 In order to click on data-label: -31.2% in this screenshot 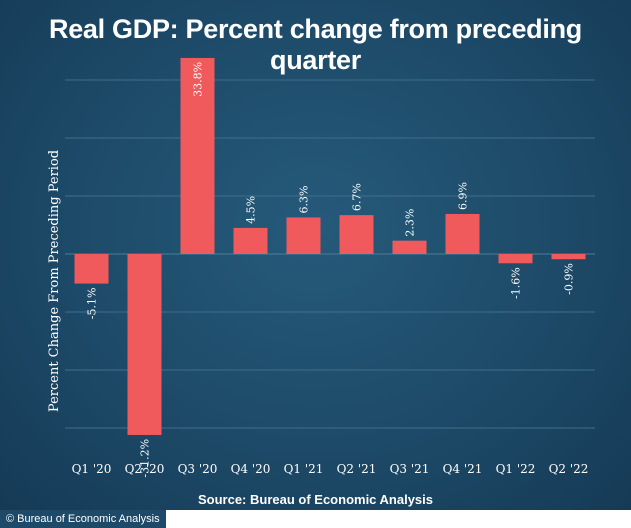, I will do `click(145, 458)`.